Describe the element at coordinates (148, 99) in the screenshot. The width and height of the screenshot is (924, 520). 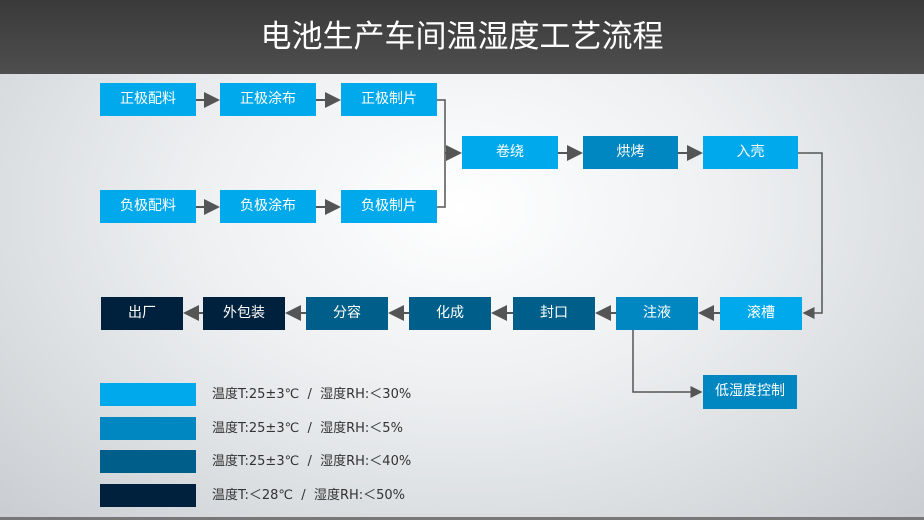
I see `step-pos-mix: 正极配料` at that location.